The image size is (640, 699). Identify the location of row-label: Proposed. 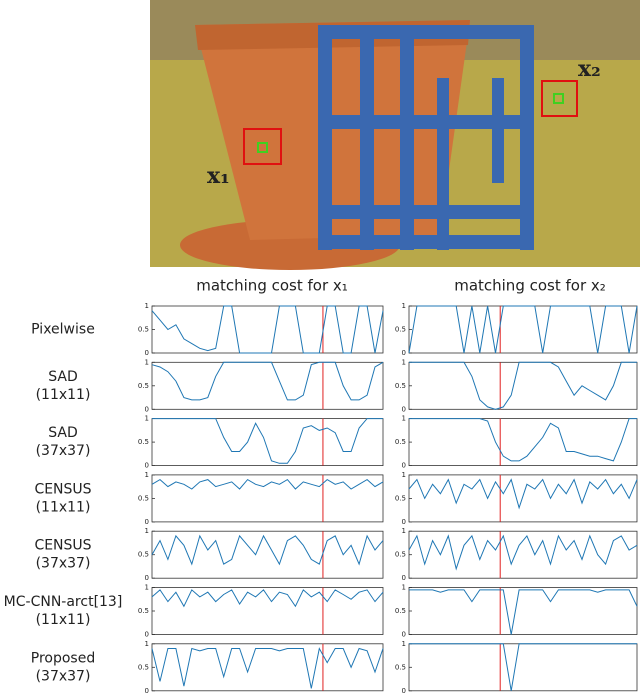
(63, 658).